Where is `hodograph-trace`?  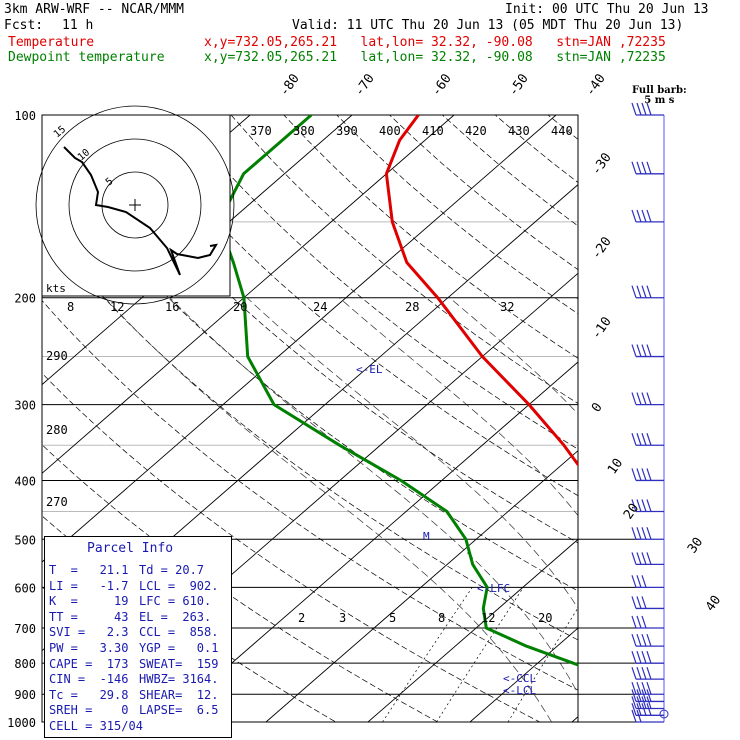 hodograph-trace is located at coordinates (140, 211).